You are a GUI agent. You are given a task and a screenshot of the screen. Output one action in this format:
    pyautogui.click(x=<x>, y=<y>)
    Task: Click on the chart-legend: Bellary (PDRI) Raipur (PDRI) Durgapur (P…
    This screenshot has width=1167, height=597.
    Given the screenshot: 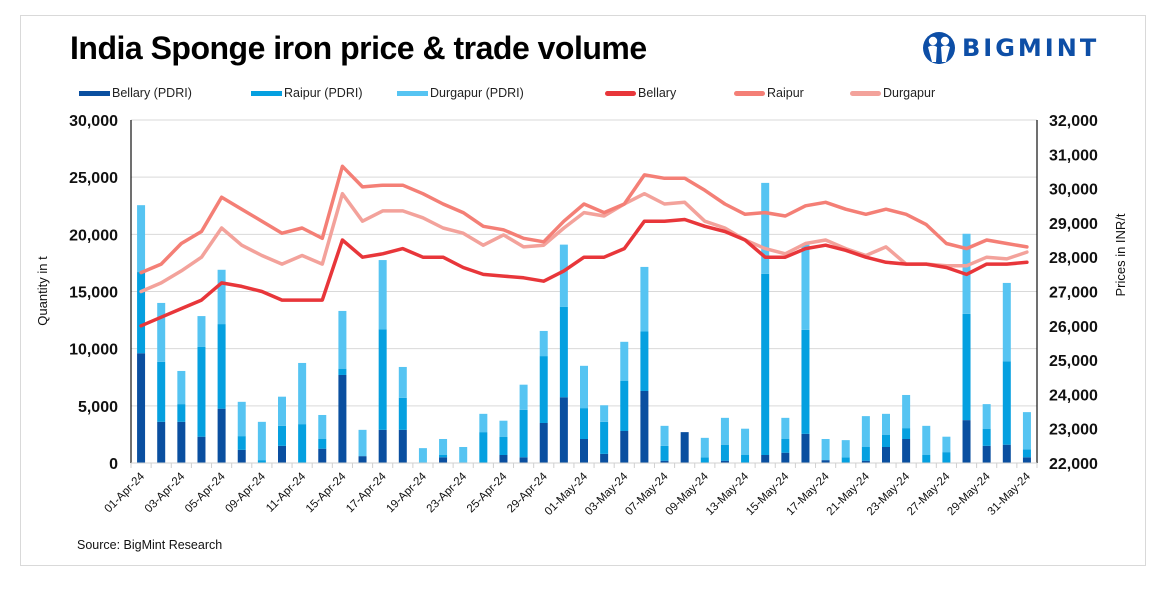 What is the action you would take?
    pyautogui.click(x=583, y=95)
    